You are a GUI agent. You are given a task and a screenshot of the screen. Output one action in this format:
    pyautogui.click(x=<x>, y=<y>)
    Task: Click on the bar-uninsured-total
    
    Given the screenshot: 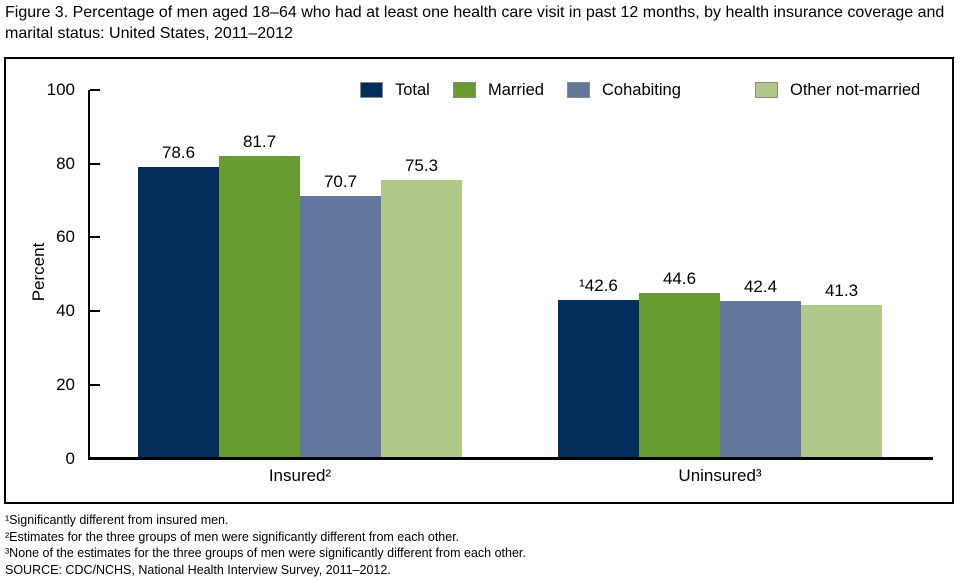 What is the action you would take?
    pyautogui.click(x=598, y=378)
    